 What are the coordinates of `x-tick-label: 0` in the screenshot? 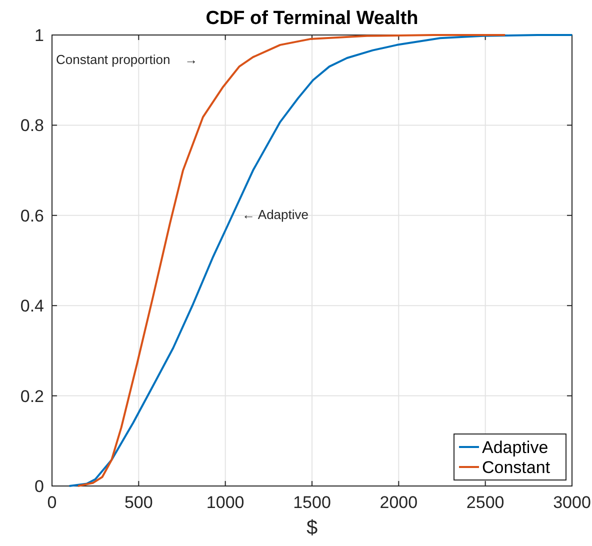 It's located at (52, 502).